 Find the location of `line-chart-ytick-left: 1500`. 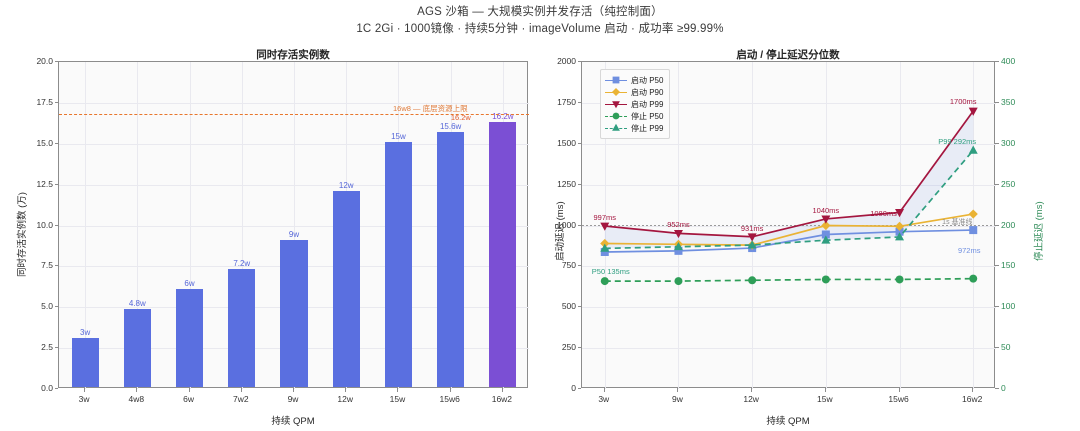

line-chart-ytick-left: 1500 is located at coordinates (566, 142).